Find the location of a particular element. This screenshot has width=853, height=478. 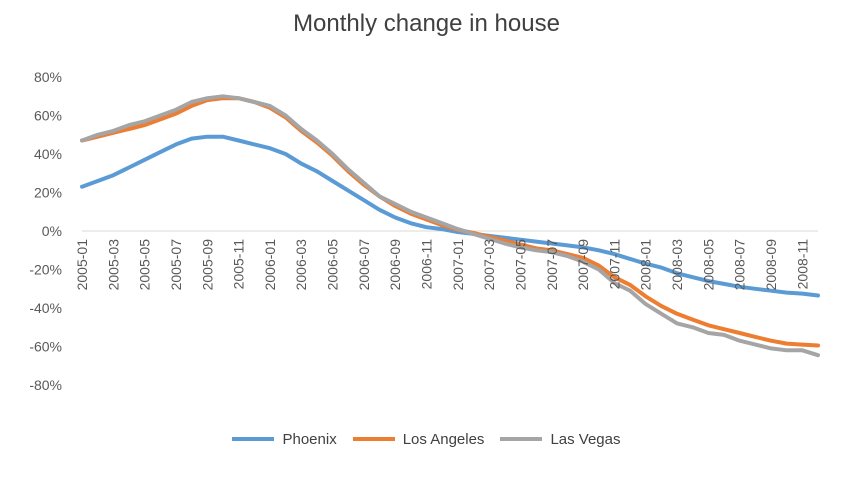

legend-item: Phoenix is located at coordinates (284, 439).